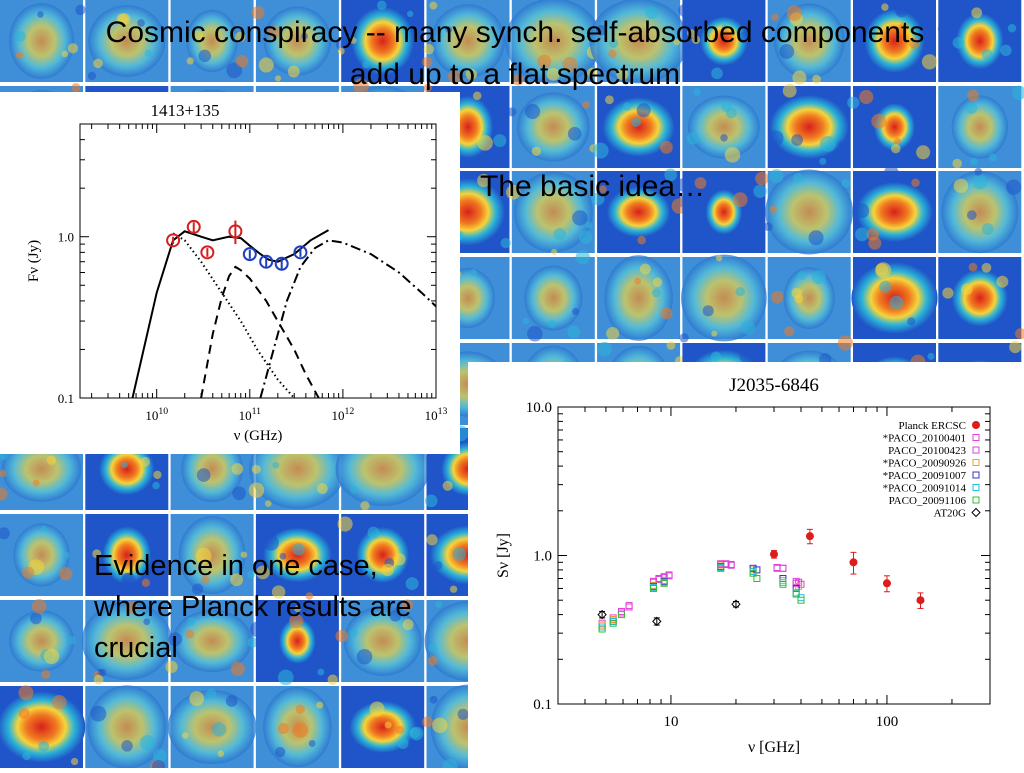  Describe the element at coordinates (927, 451) in the screenshot. I see `legend-label: PACO_20100423` at that location.